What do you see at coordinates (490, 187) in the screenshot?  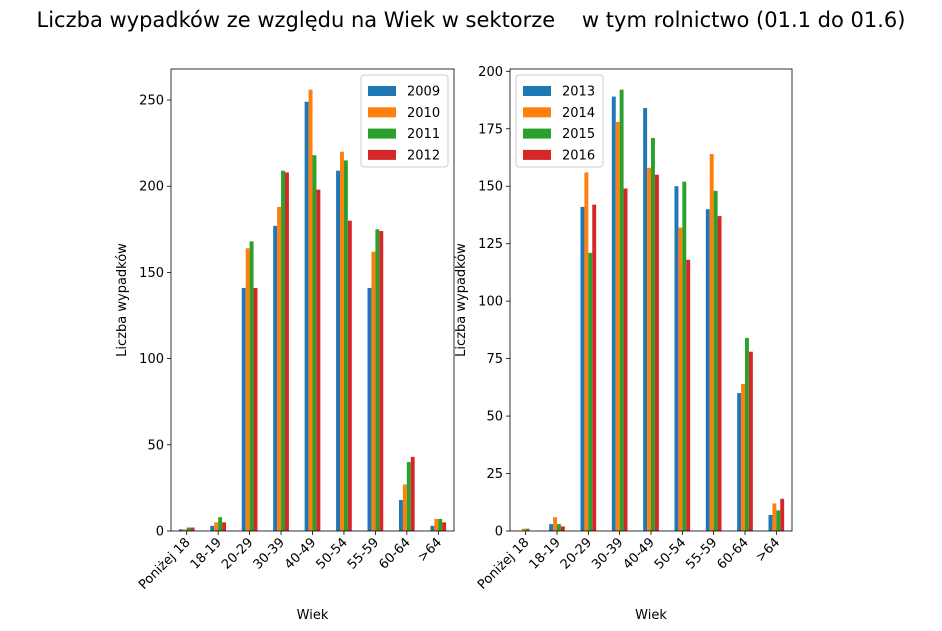 I see `y-tick-label: 150` at bounding box center [490, 187].